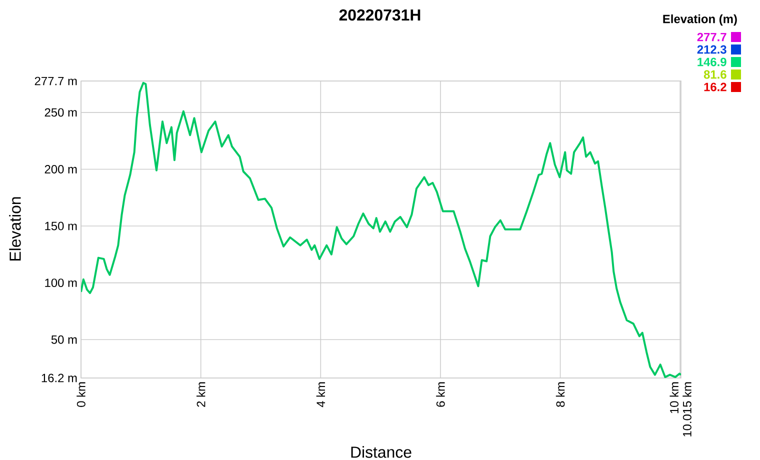  Describe the element at coordinates (440, 394) in the screenshot. I see `x-tick-label: 6 km` at that location.